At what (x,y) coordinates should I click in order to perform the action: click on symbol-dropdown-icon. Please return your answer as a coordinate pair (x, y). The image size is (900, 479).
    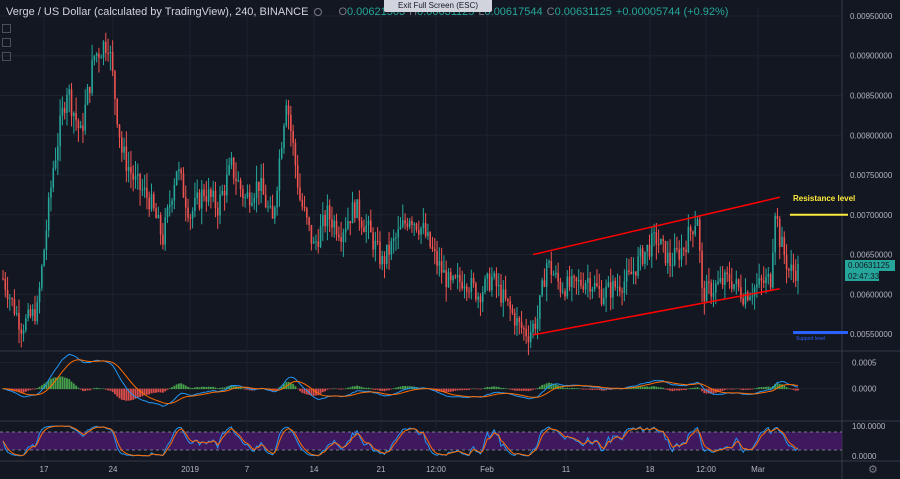
    Looking at the image, I should click on (318, 12).